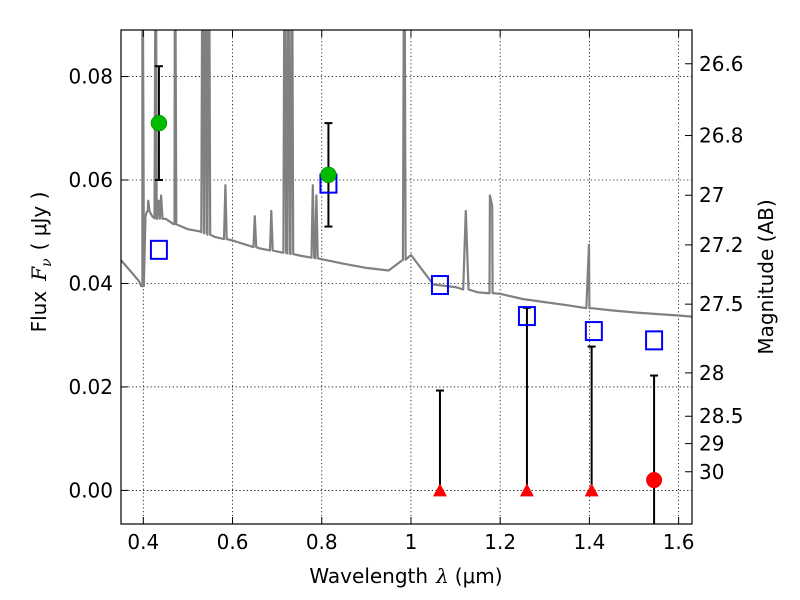 The width and height of the screenshot is (800, 600). Describe the element at coordinates (39, 274) in the screenshot. I see `y-axis-title-symbol: F` at that location.